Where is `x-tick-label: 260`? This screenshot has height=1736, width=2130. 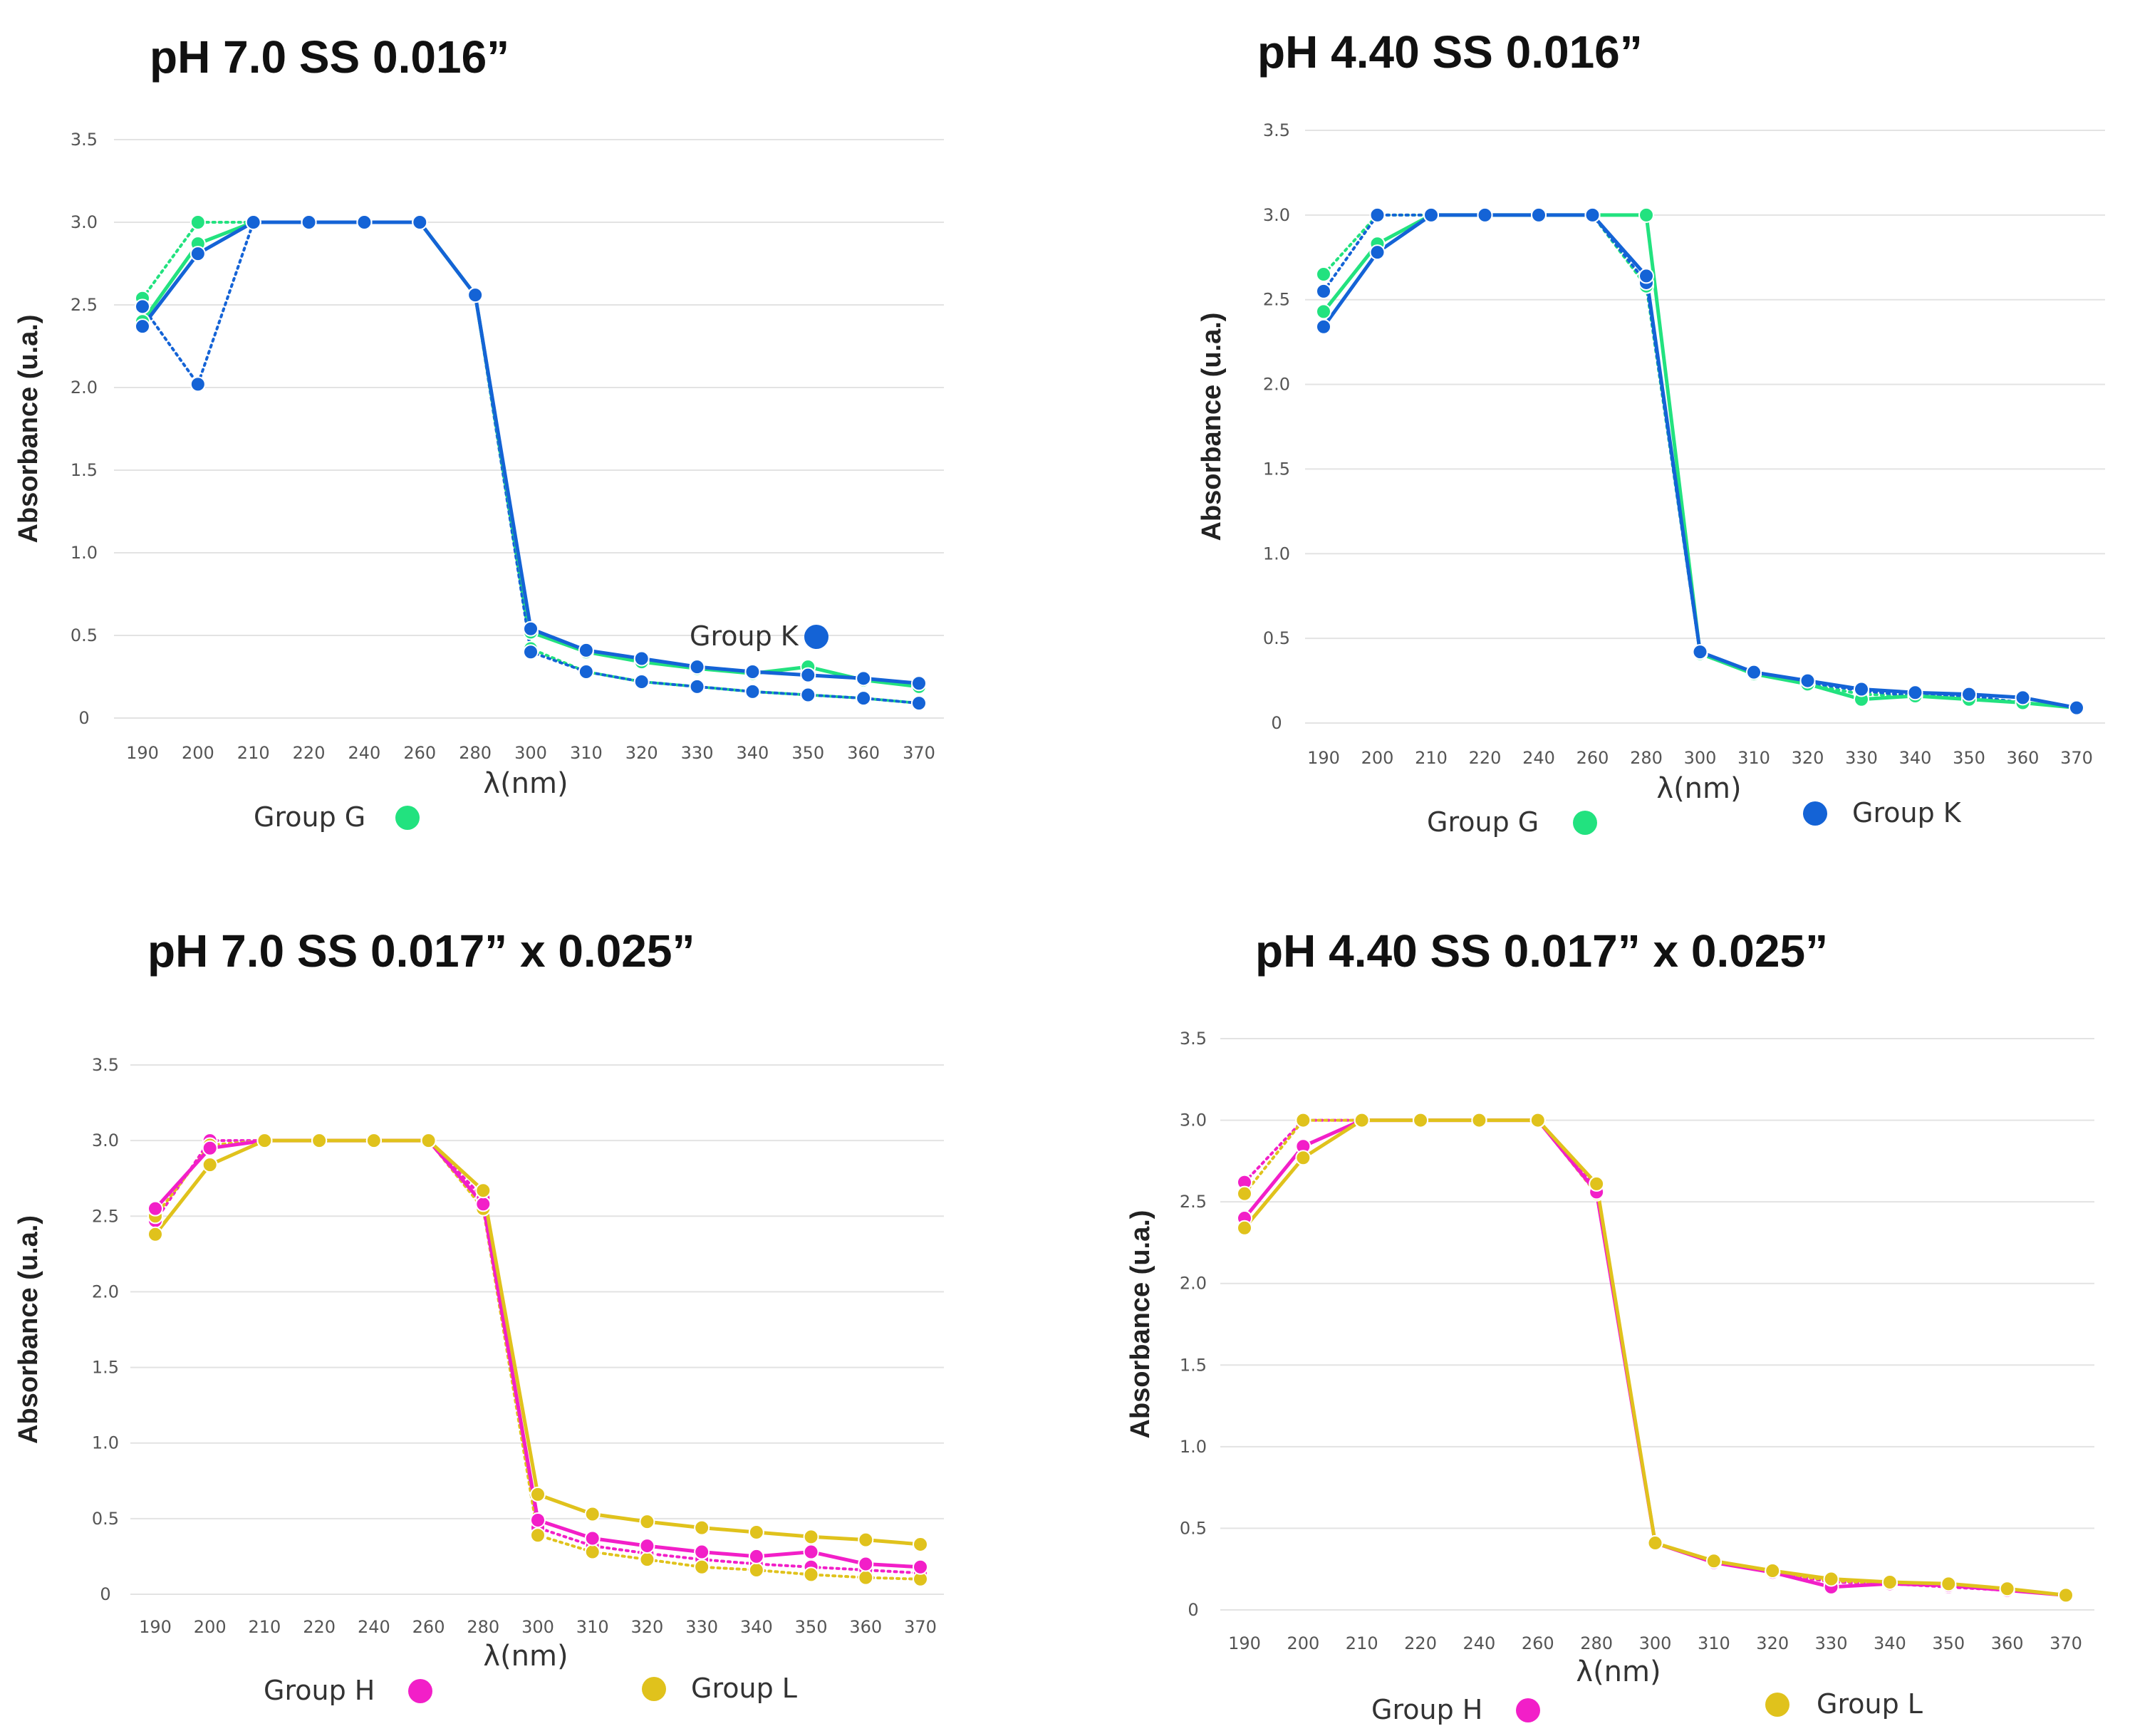
x-tick-label: 260 is located at coordinates (1538, 1643).